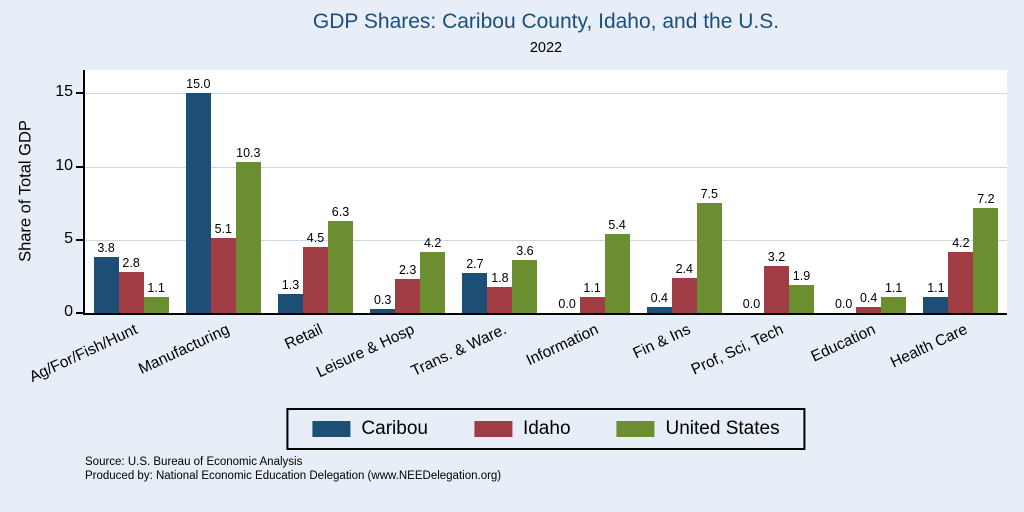 Image resolution: width=1024 pixels, height=512 pixels. What do you see at coordinates (340, 211) in the screenshot?
I see `bar-value-label: 6.3` at bounding box center [340, 211].